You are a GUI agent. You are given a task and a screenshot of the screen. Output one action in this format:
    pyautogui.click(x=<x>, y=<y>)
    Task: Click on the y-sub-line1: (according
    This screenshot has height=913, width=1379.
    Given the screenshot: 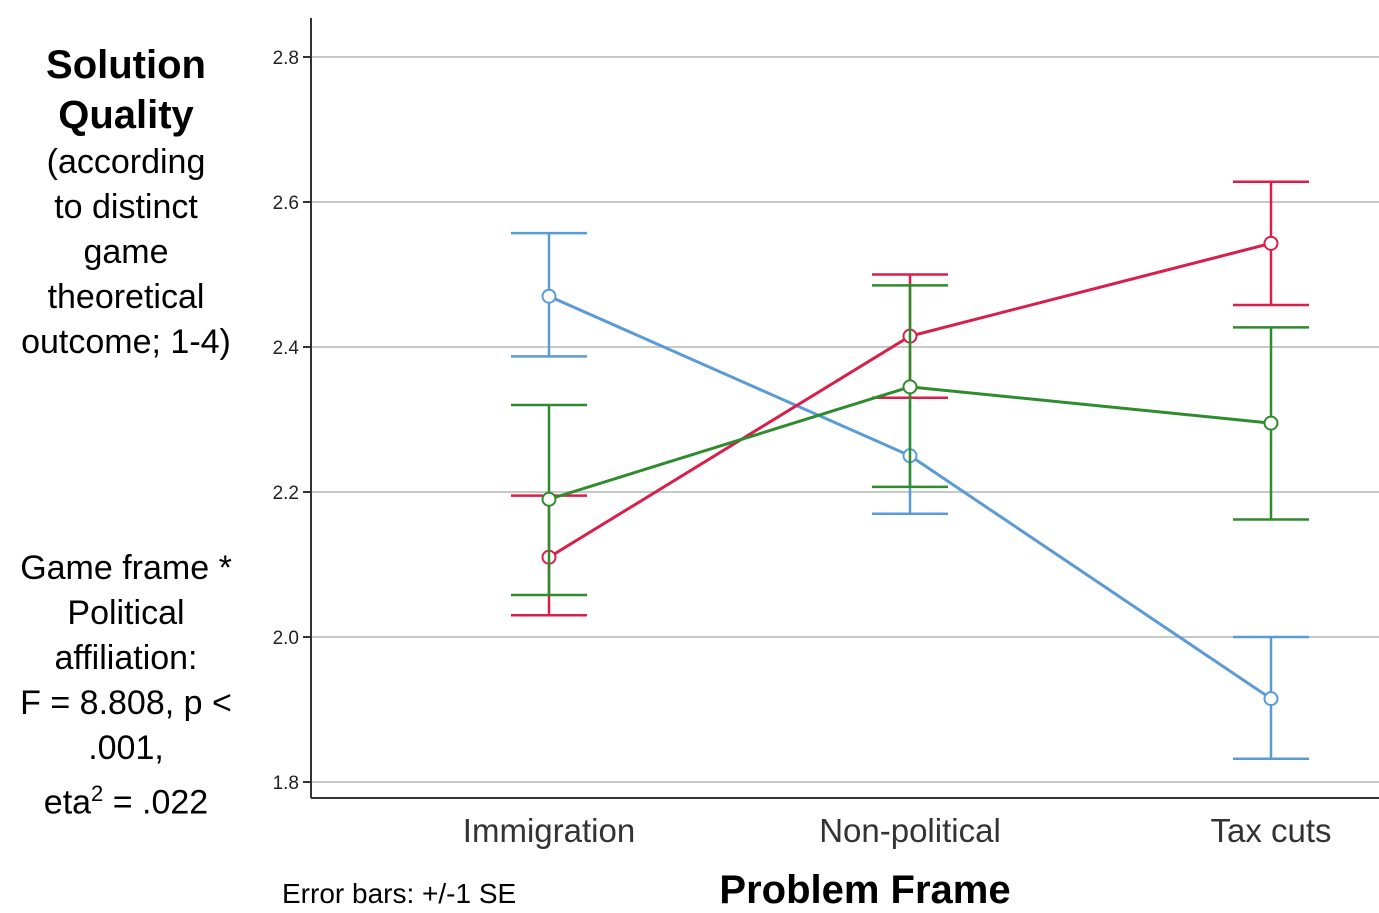 What is the action you would take?
    pyautogui.click(x=126, y=162)
    